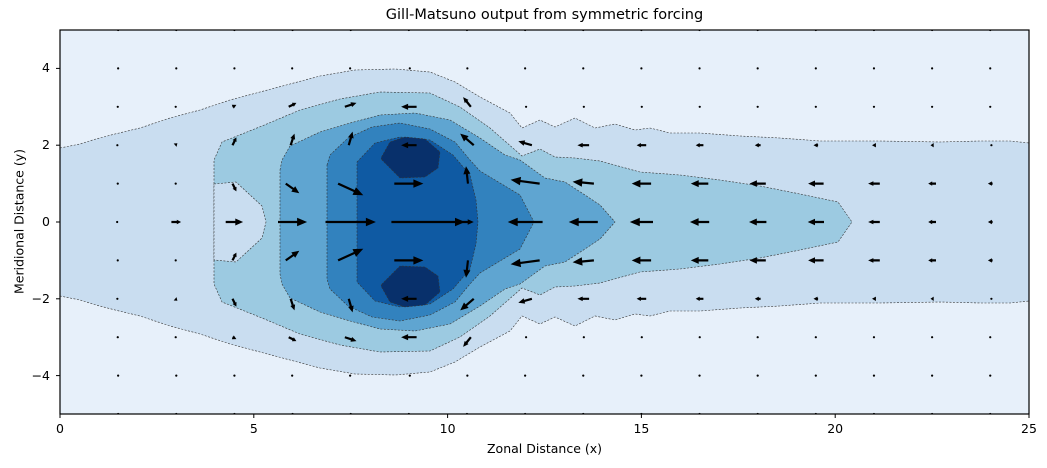 This screenshot has width=1047, height=468. Describe the element at coordinates (46, 68) in the screenshot. I see `y-tick-label: 4` at that location.